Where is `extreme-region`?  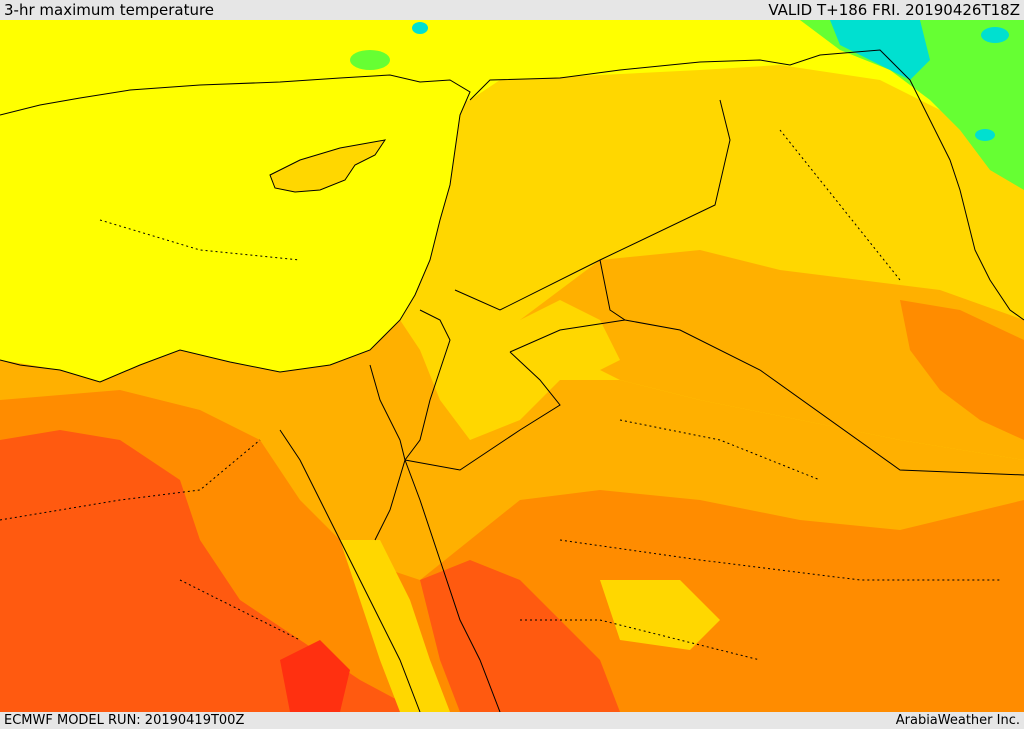
extreme-region is located at coordinates (315, 676).